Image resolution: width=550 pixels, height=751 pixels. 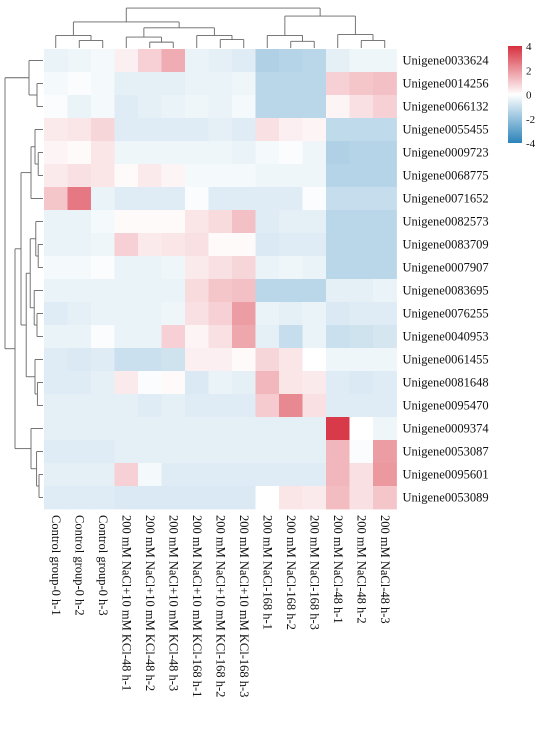 What do you see at coordinates (446, 291) in the screenshot?
I see `row-label: Unigene0083695` at bounding box center [446, 291].